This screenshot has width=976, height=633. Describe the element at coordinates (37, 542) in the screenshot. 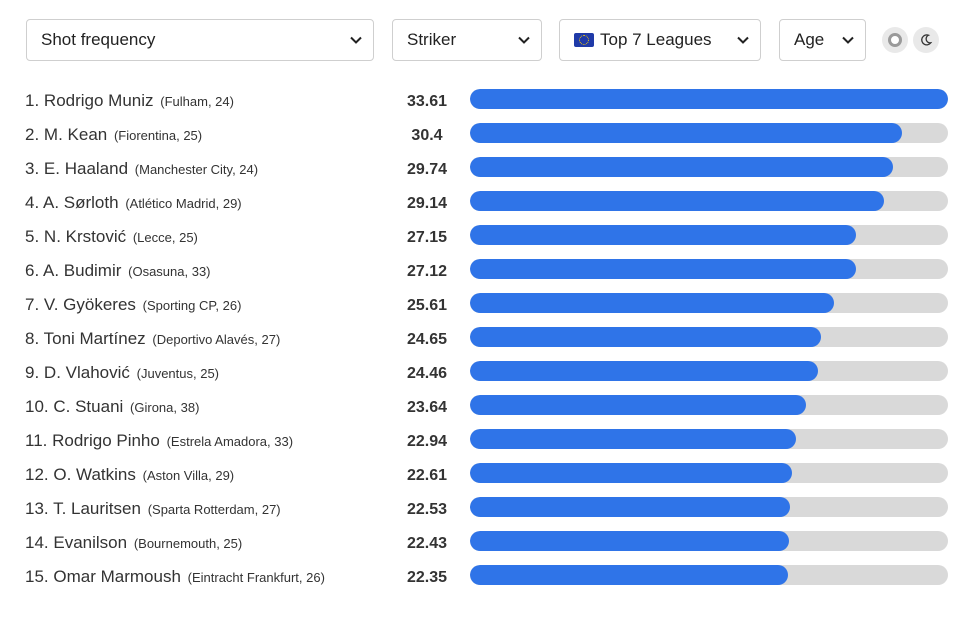

I see `player-rank: 14.` at that location.